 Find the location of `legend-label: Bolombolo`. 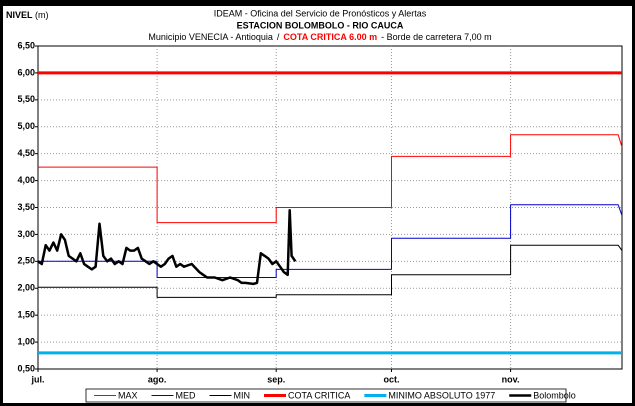

legend-label: Bolombolo is located at coordinates (554, 395).